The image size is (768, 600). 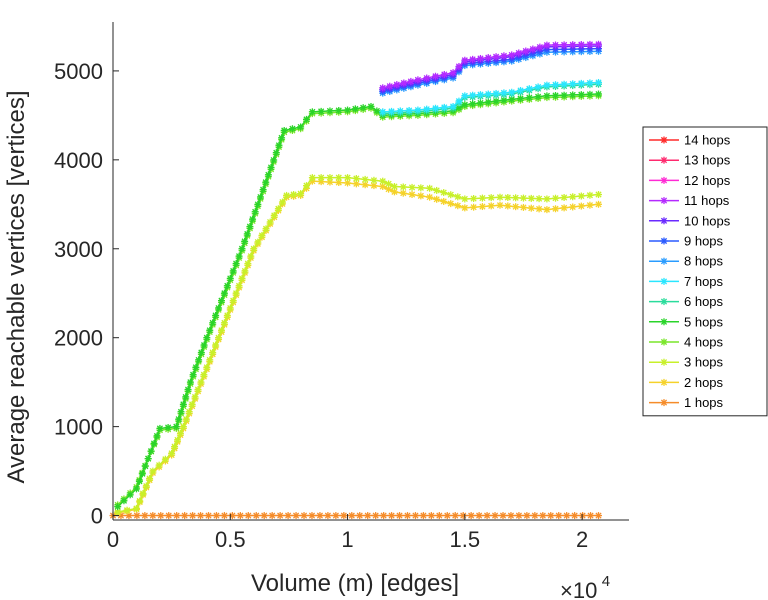 I want to click on x-tick-label: 1.5, so click(x=465, y=539).